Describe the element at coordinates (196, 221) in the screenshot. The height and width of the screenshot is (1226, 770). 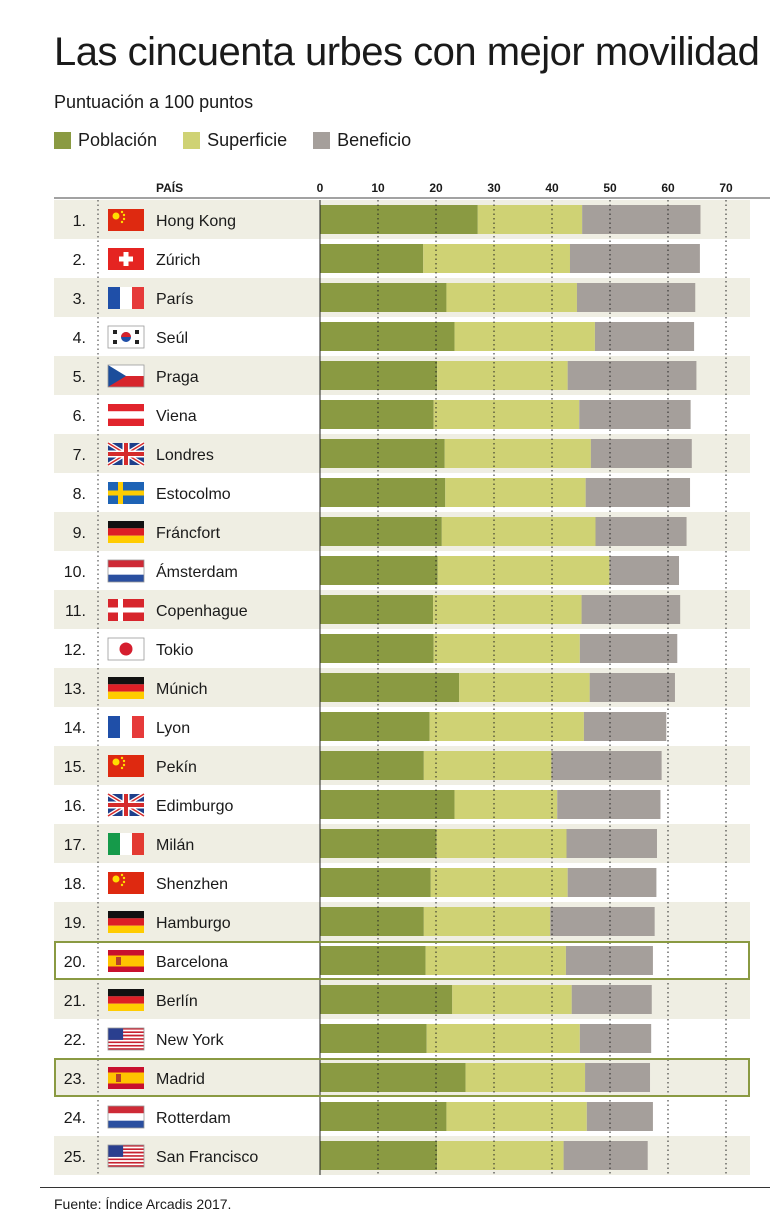
I see `city-label: Hong Kong` at that location.